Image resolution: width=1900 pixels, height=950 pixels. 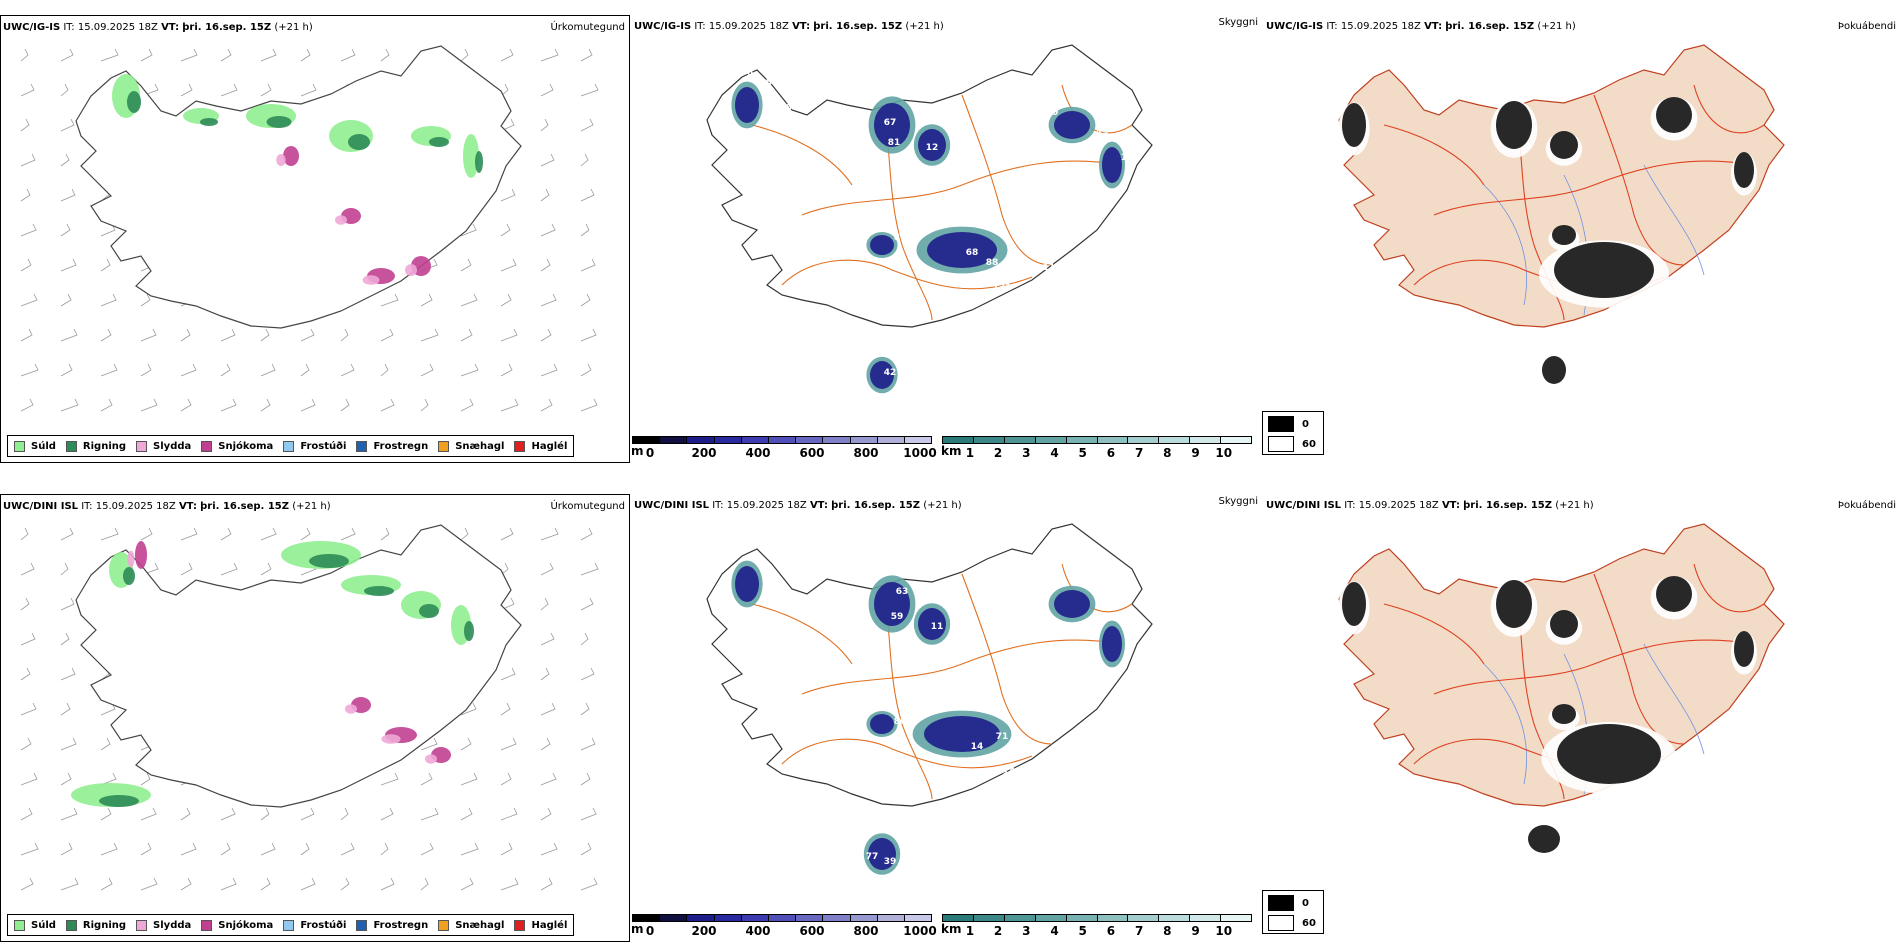 I want to click on colorbar-label: 600, so click(x=812, y=453).